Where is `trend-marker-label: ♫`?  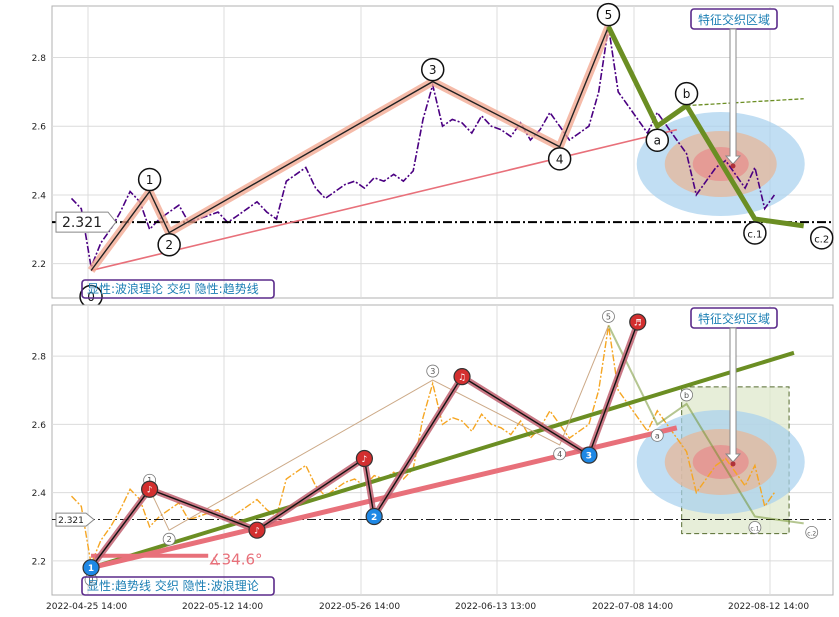
trend-marker-label: ♫ is located at coordinates (462, 378).